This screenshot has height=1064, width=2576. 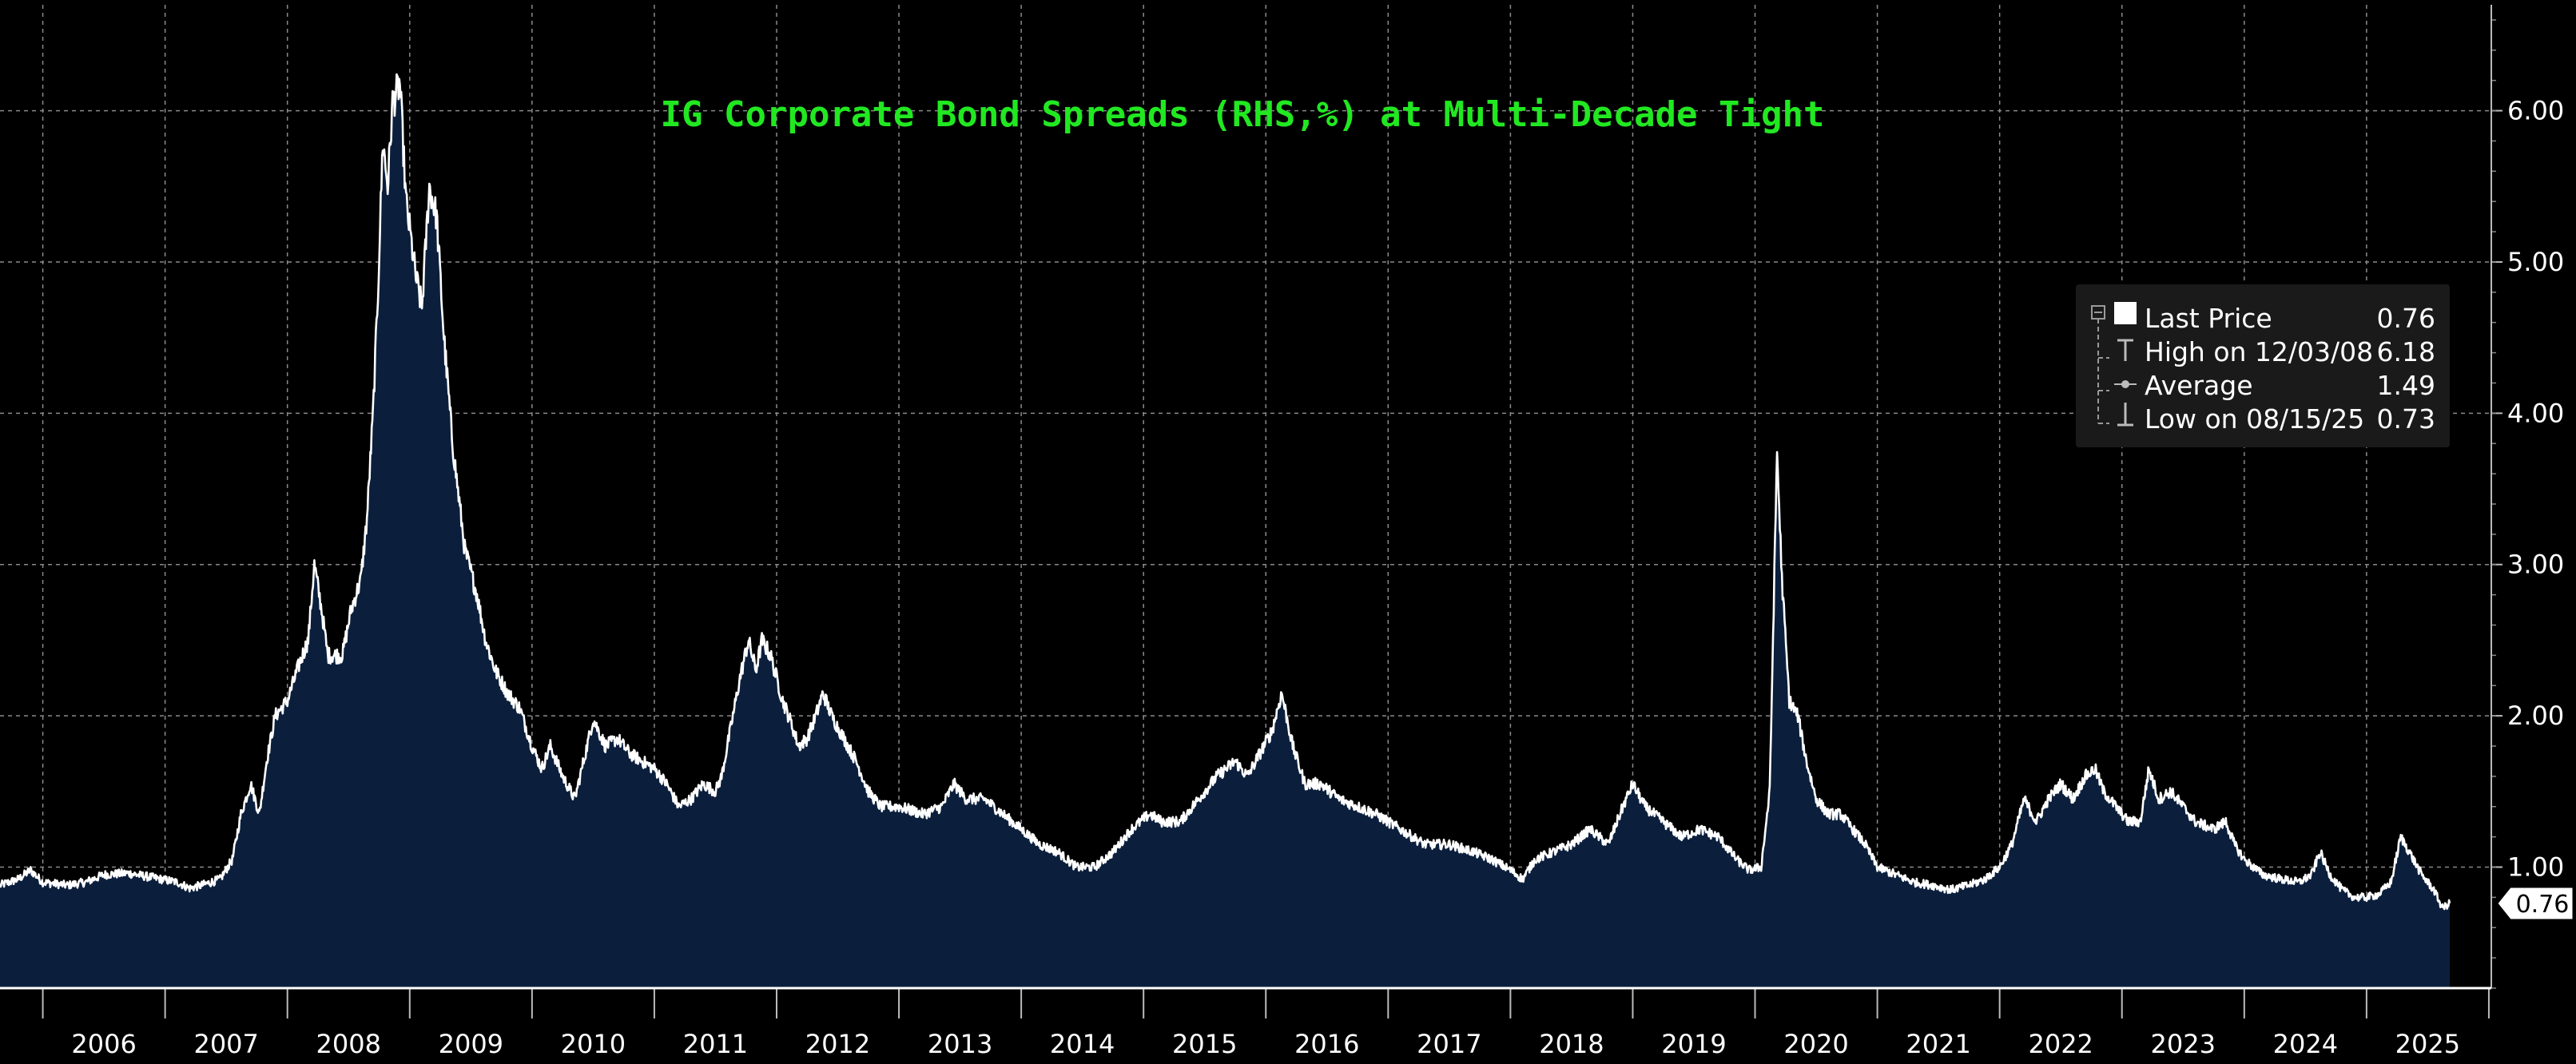 What do you see at coordinates (2125, 415) in the screenshot?
I see `legend-low-marker-icon` at bounding box center [2125, 415].